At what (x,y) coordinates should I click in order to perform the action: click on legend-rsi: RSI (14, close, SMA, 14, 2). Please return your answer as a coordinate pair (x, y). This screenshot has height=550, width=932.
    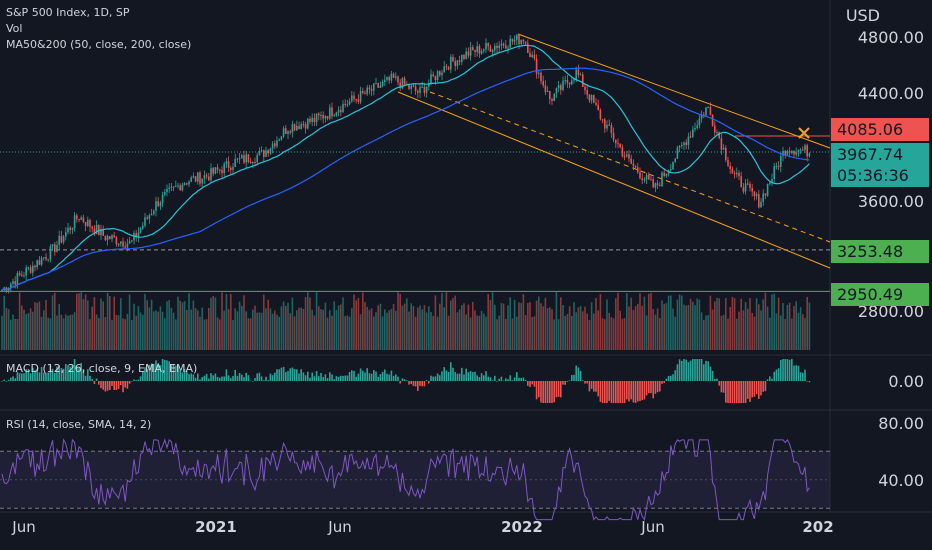
    Looking at the image, I should click on (79, 424).